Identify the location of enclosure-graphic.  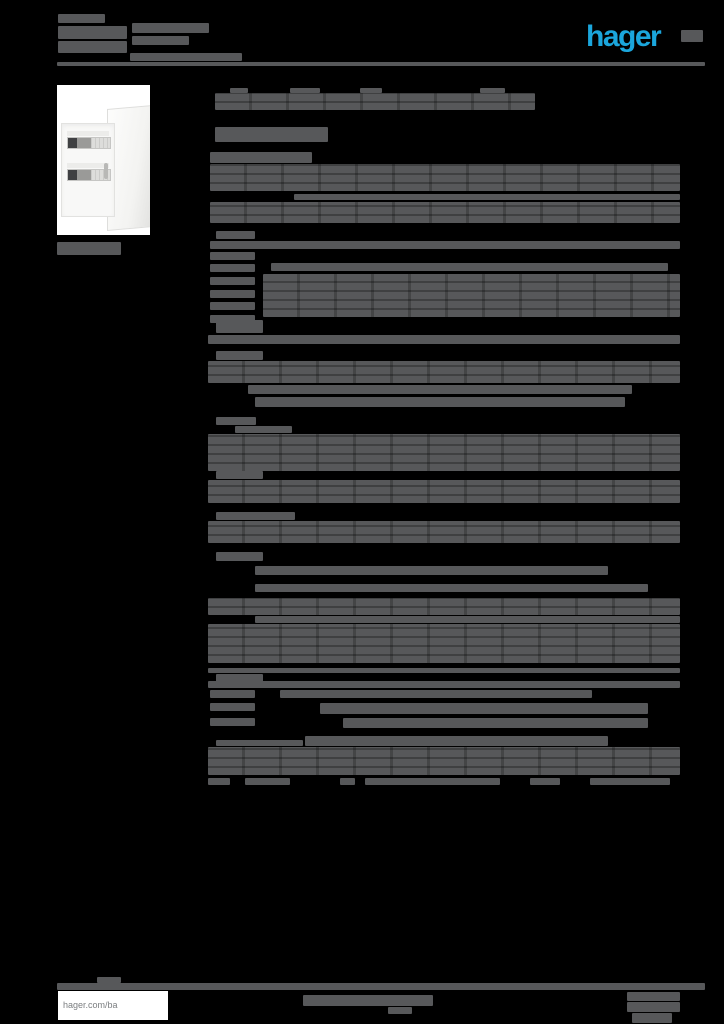
(103, 160).